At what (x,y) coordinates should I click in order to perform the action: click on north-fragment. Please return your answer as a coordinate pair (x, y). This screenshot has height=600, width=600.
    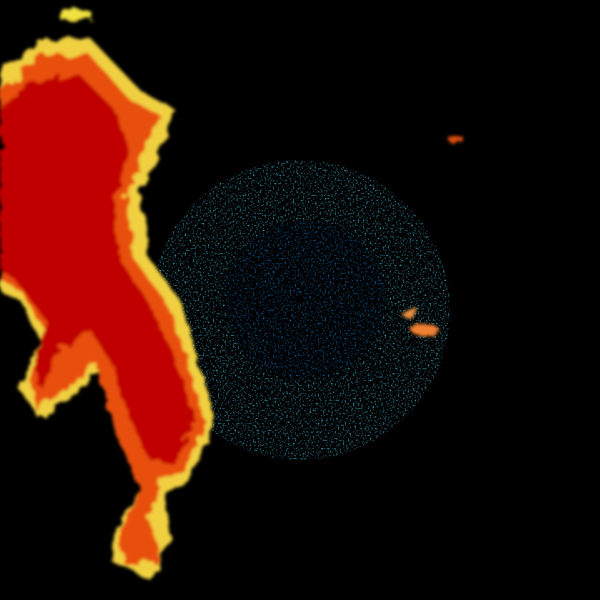
    Looking at the image, I should click on (75, 15).